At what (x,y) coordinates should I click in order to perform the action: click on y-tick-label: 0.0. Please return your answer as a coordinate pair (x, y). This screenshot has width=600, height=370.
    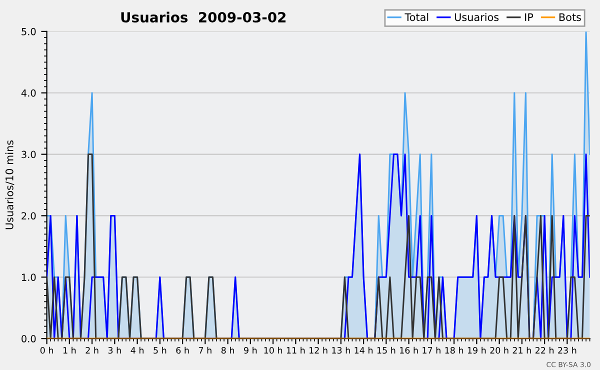
    Looking at the image, I should click on (29, 338).